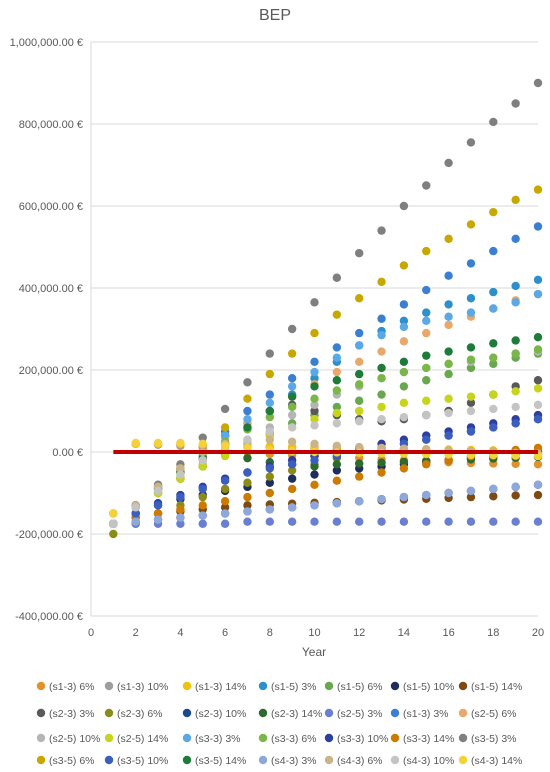  Describe the element at coordinates (354, 687) in the screenshot. I see `legend-item: (s1-5) 6%` at that location.